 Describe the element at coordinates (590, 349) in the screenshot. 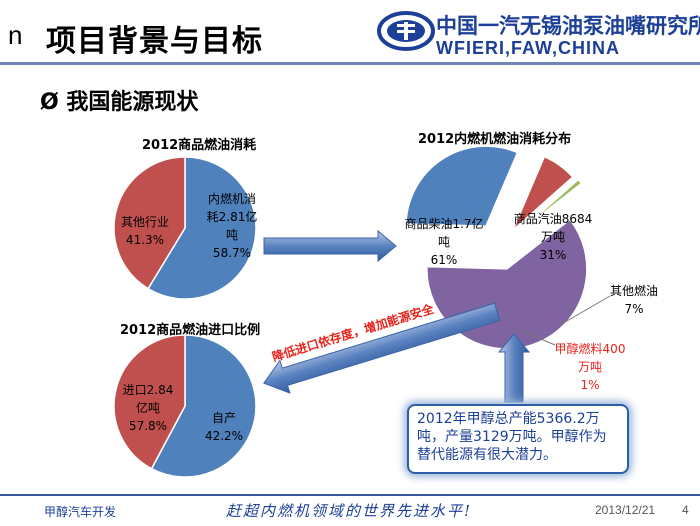

I see `slice-label-line: 甲醇燃料400` at that location.